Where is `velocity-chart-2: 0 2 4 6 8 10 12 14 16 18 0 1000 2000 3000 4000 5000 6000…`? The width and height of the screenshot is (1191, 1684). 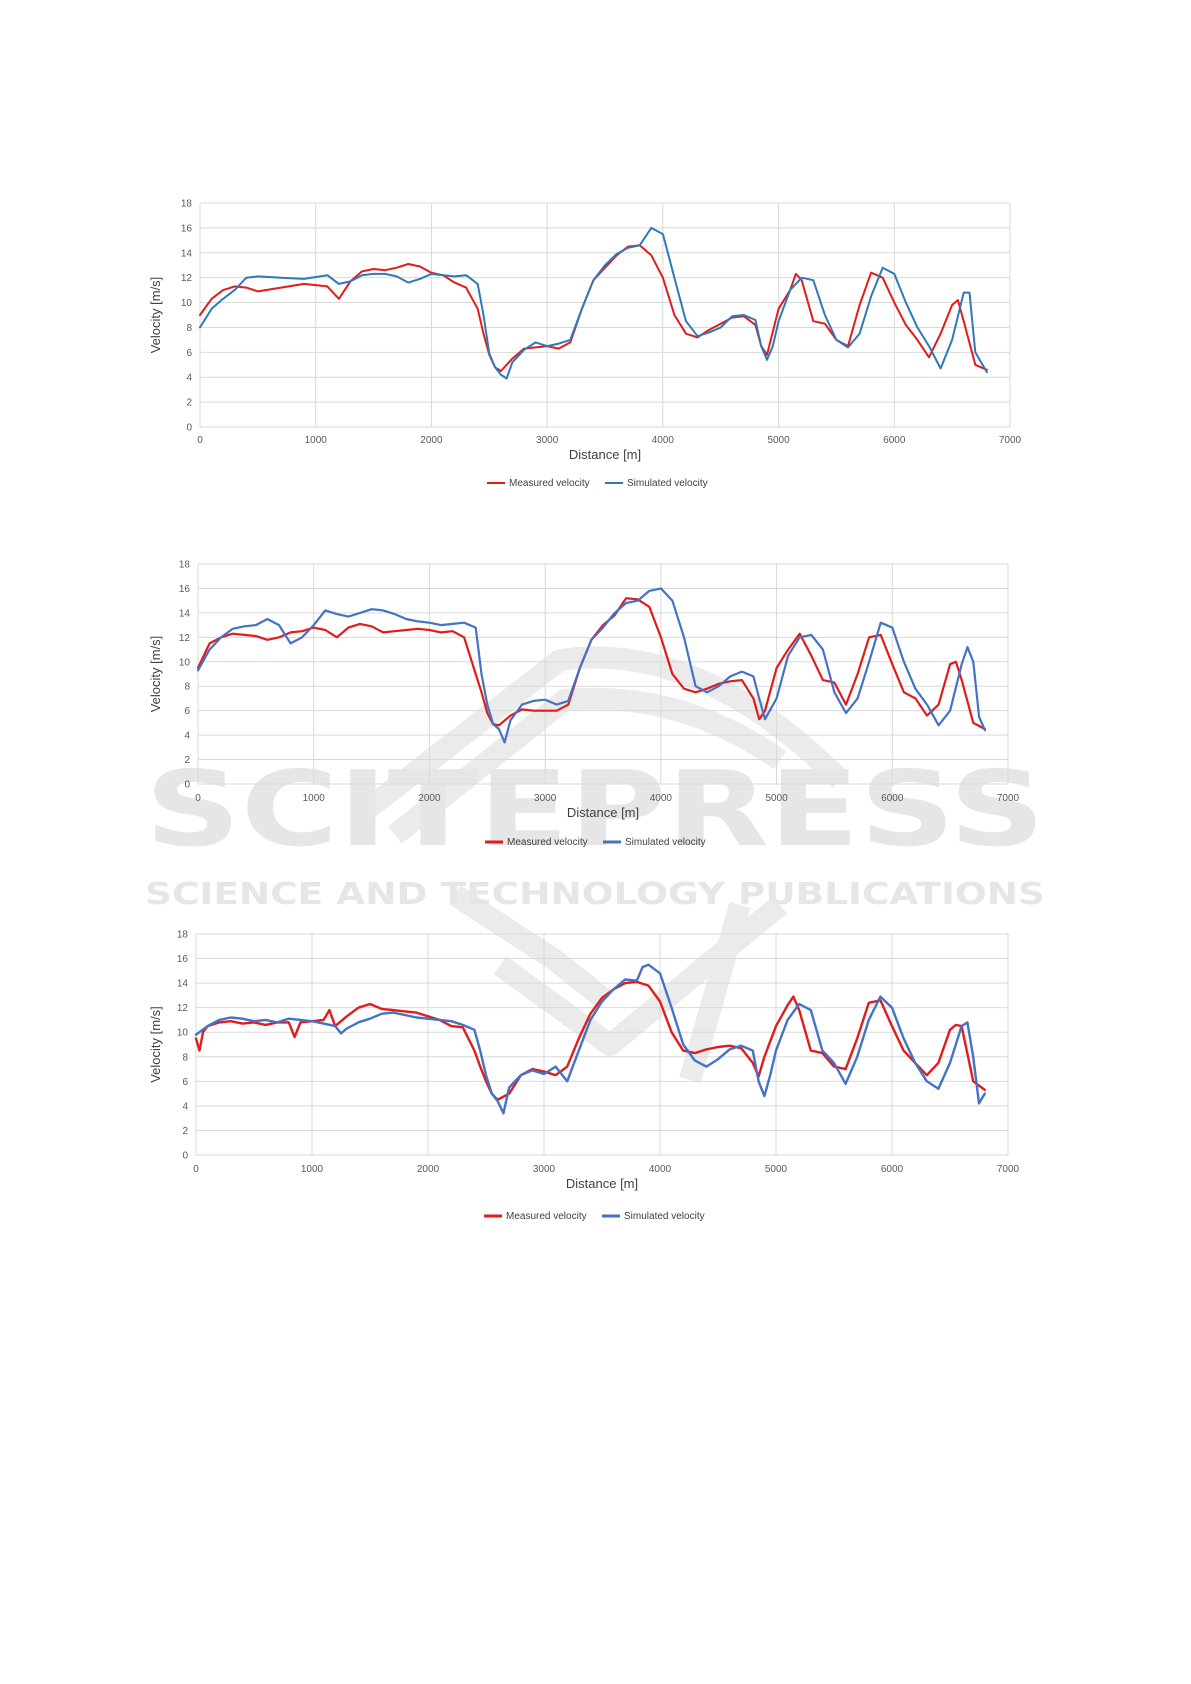 velocity-chart-2: 0 2 4 6 8 10 12 14 16 18 0 1000 2000 3000 4000 5000 6000… is located at coordinates (595, 705).